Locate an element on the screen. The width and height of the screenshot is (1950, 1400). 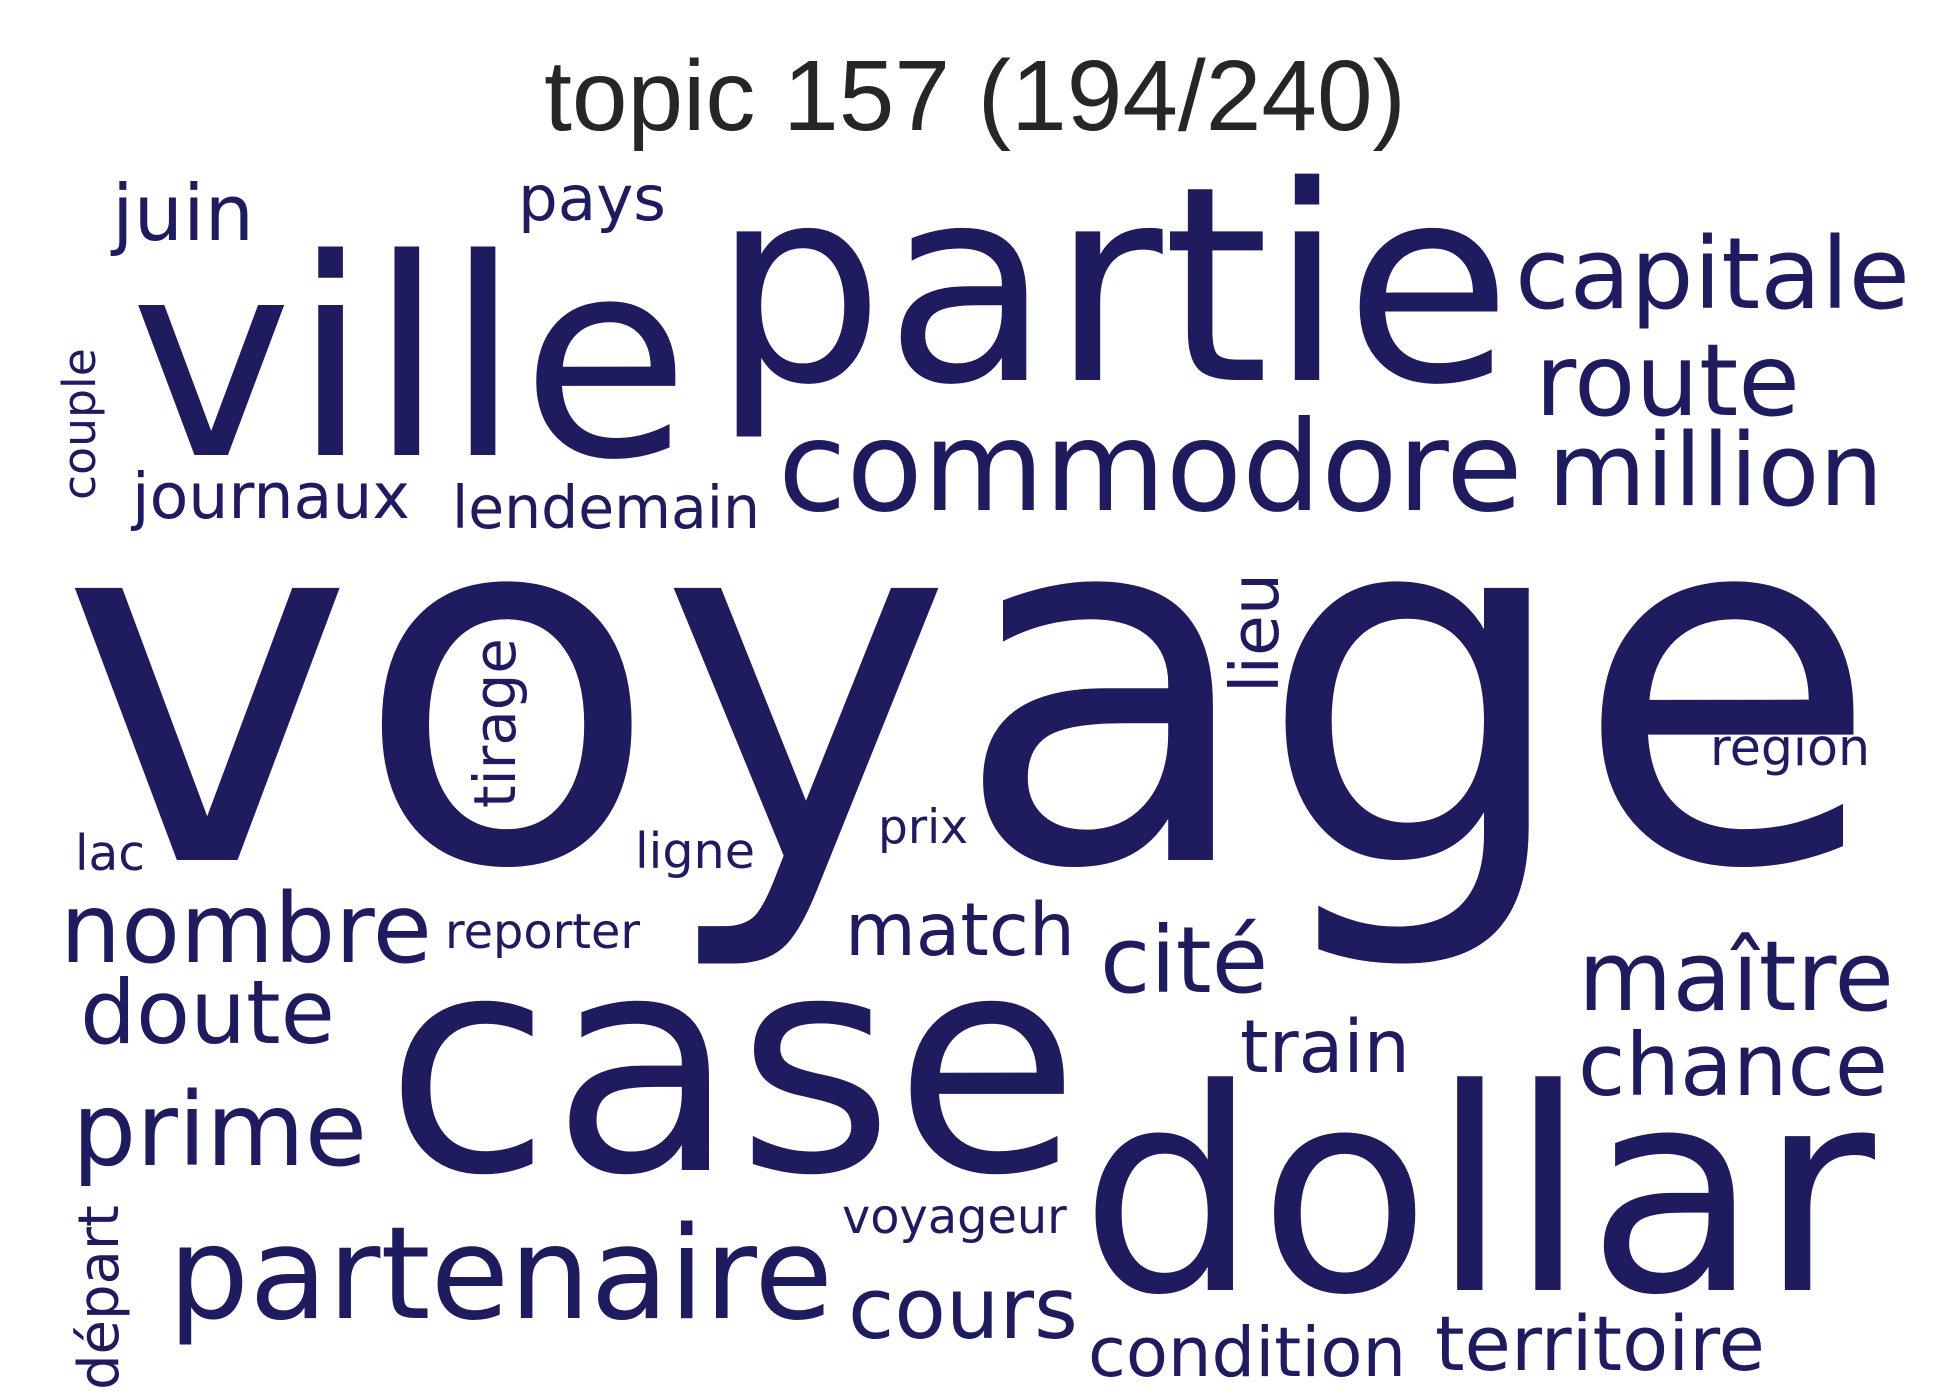
word-29: région is located at coordinates (1790, 747).